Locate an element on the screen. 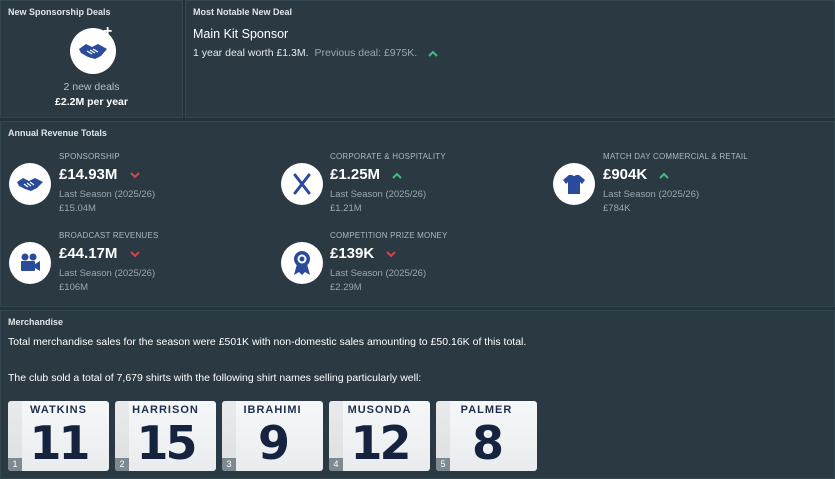 Image resolution: width=835 pixels, height=479 pixels. shirt-name: MUSONDA is located at coordinates (379, 410).